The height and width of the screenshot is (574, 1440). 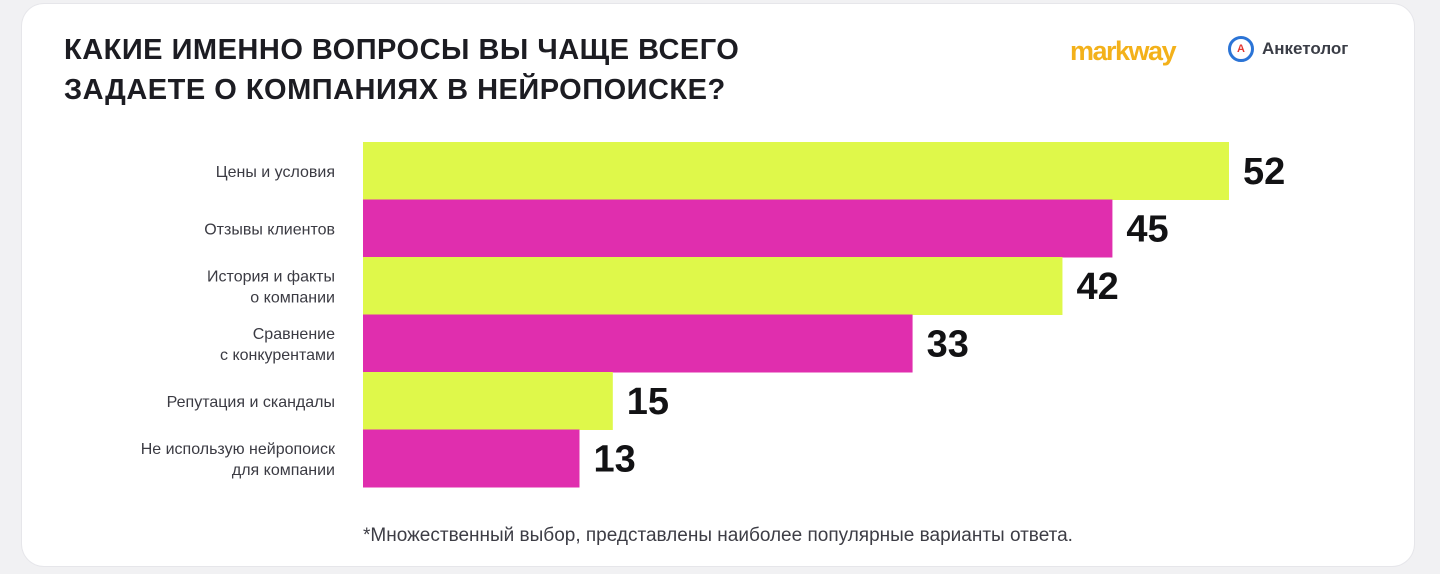 I want to click on category-label-line: Репутация и скандалы, so click(x=251, y=402).